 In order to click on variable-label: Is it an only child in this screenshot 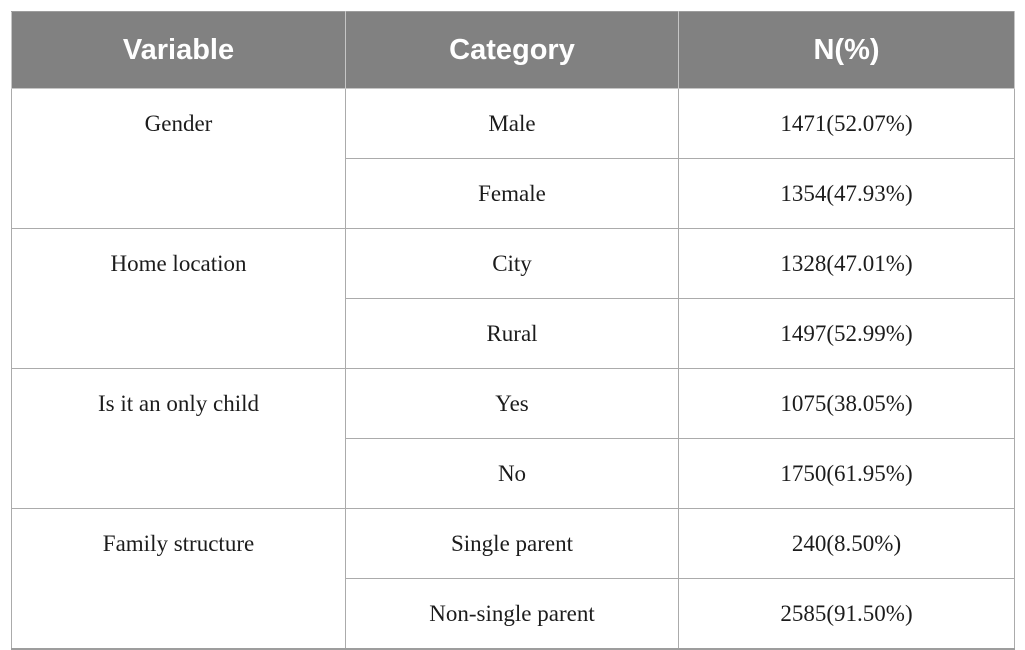, I will do `click(178, 403)`.